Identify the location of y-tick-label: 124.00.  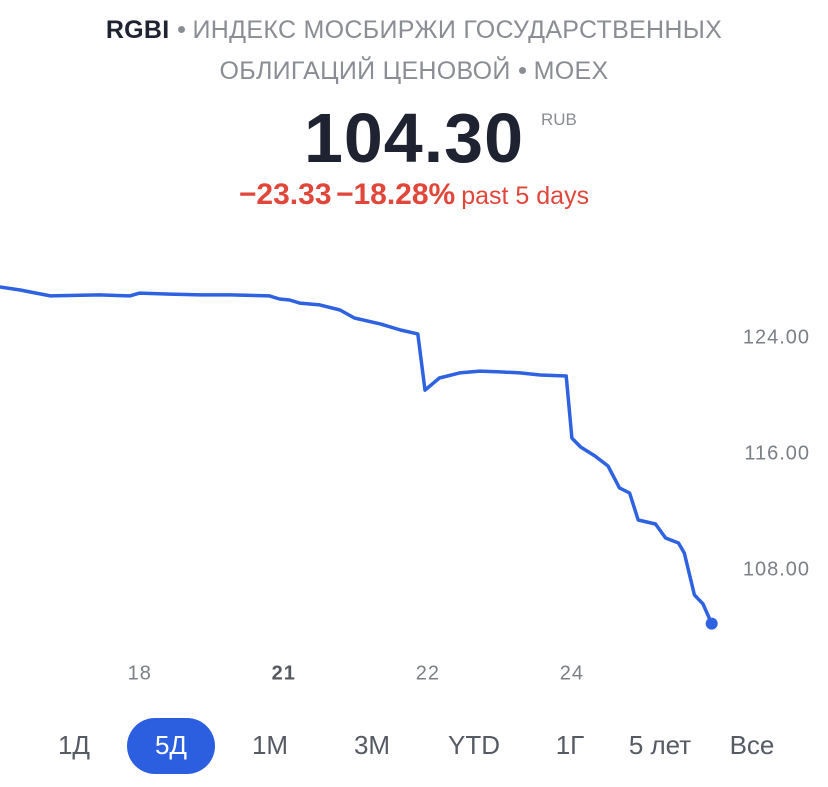
(776, 337).